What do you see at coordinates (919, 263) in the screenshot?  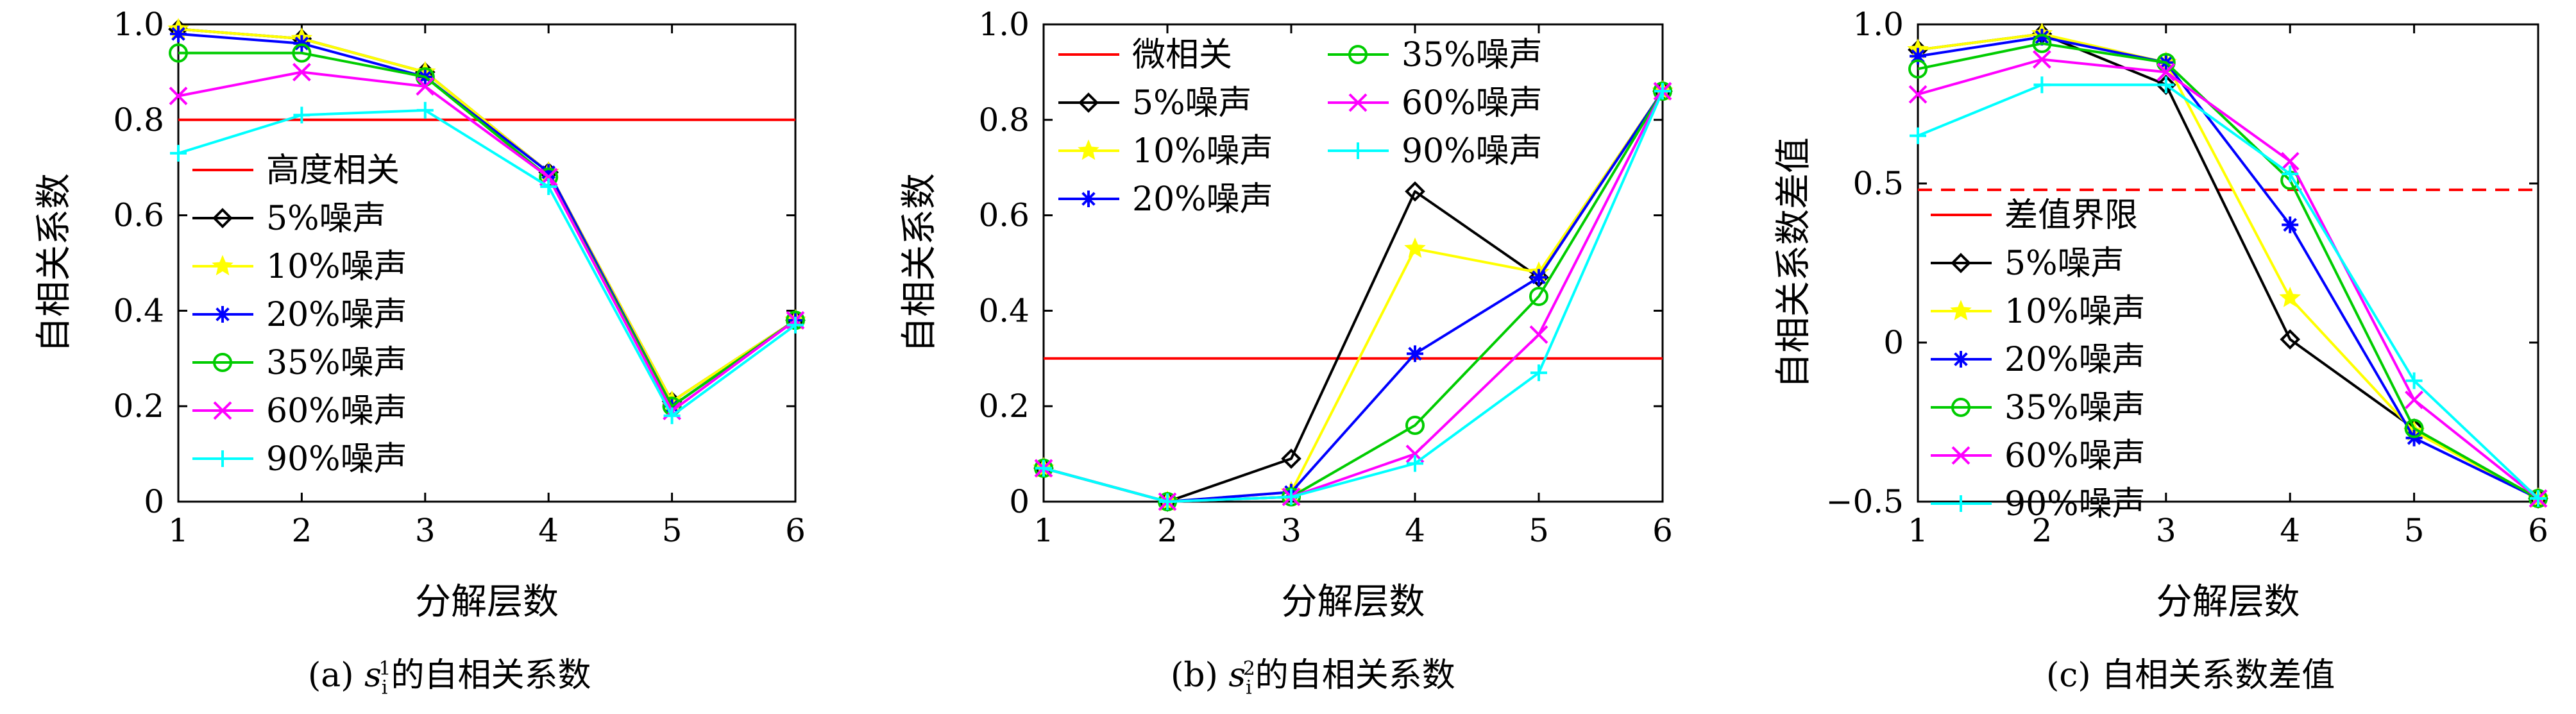 I see `y-axis-label: 自相关系数` at bounding box center [919, 263].